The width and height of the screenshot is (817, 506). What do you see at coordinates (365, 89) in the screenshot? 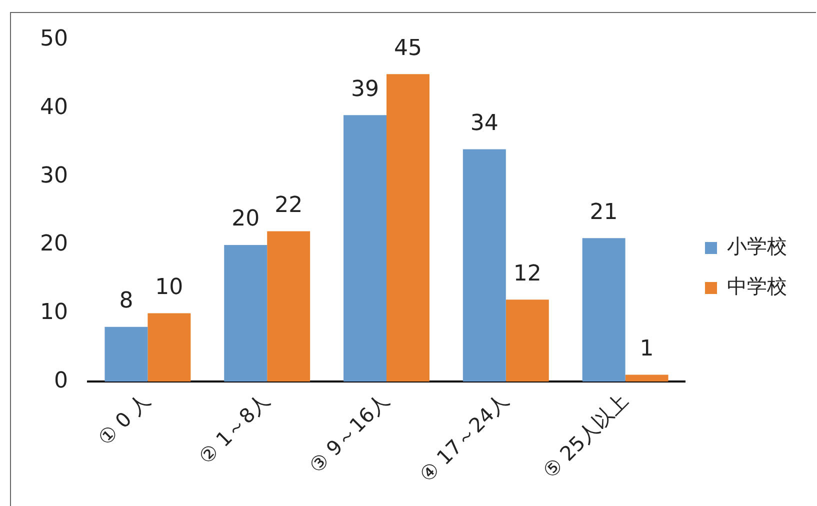
I see `data-label: 39` at bounding box center [365, 89].